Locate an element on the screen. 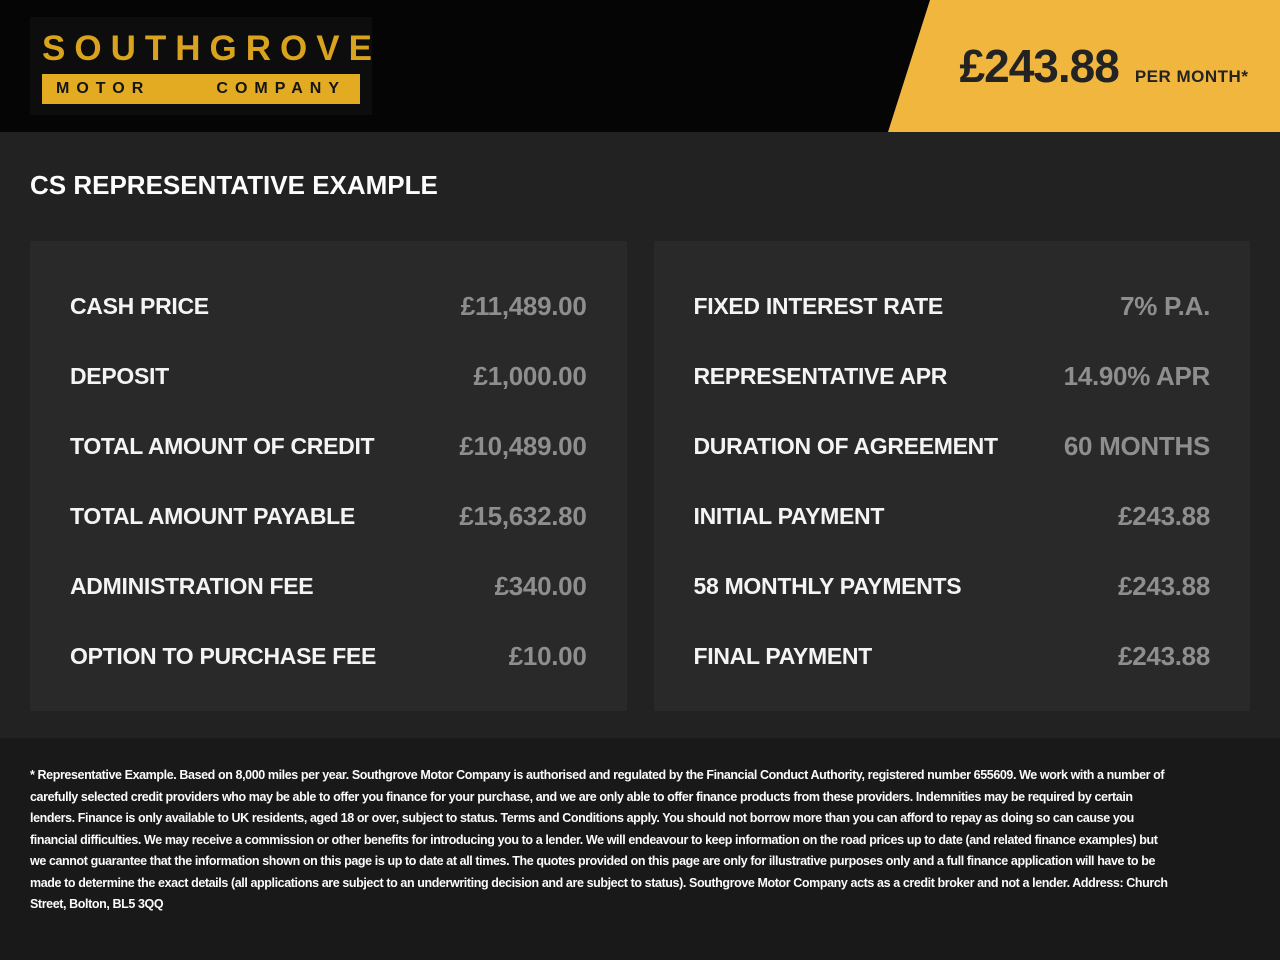 The image size is (1280, 960). finance-label: ADMINISTRATION FEE is located at coordinates (192, 585).